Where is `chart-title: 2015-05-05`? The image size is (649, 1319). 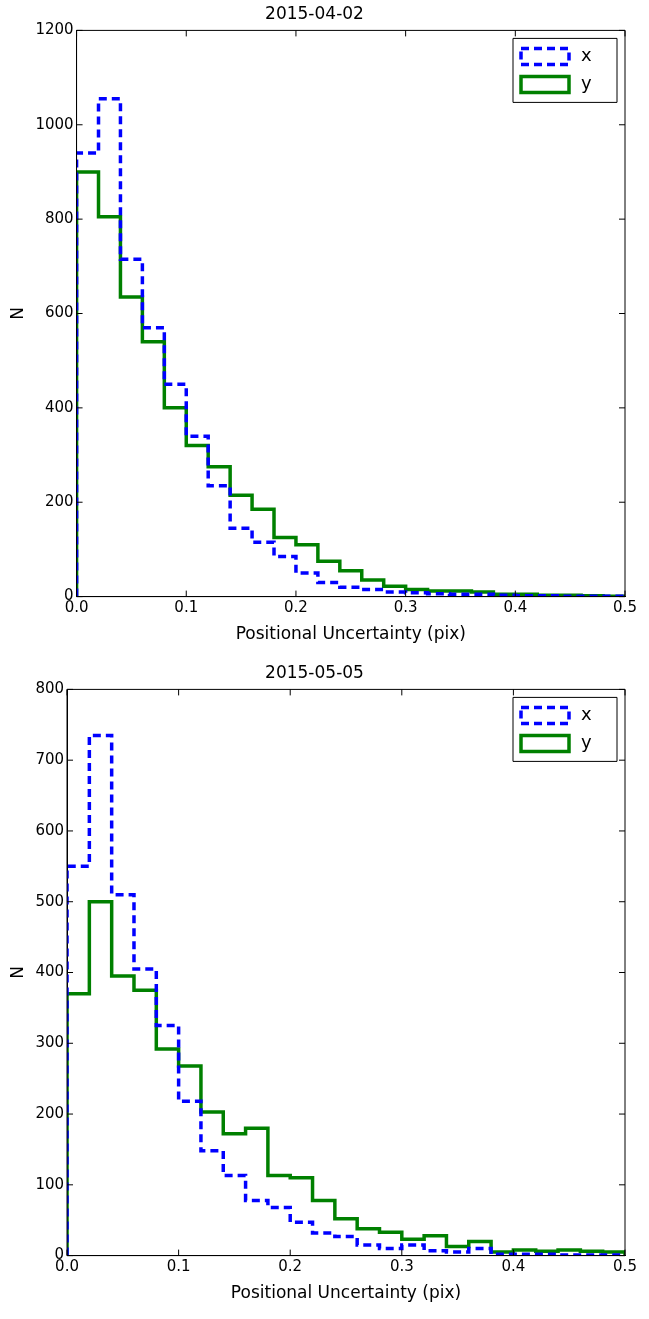 chart-title: 2015-05-05 is located at coordinates (314, 671).